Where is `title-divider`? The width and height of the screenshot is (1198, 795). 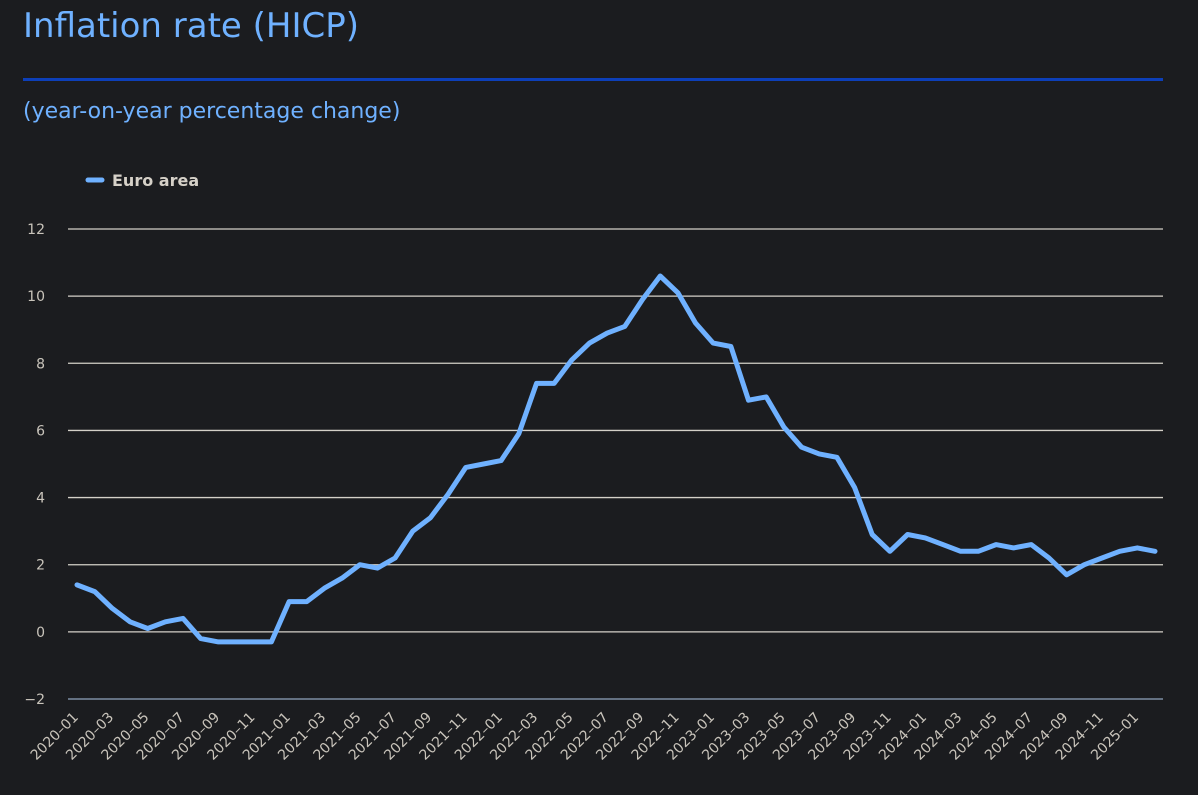
title-divider is located at coordinates (593, 79).